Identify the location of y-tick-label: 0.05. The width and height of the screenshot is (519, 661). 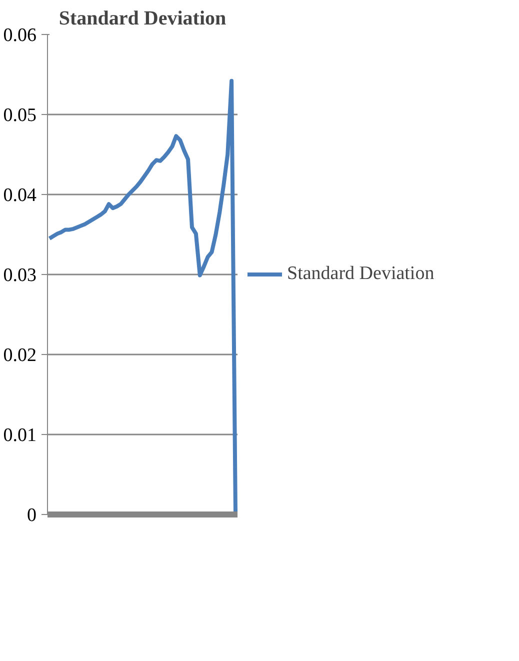
(19, 115).